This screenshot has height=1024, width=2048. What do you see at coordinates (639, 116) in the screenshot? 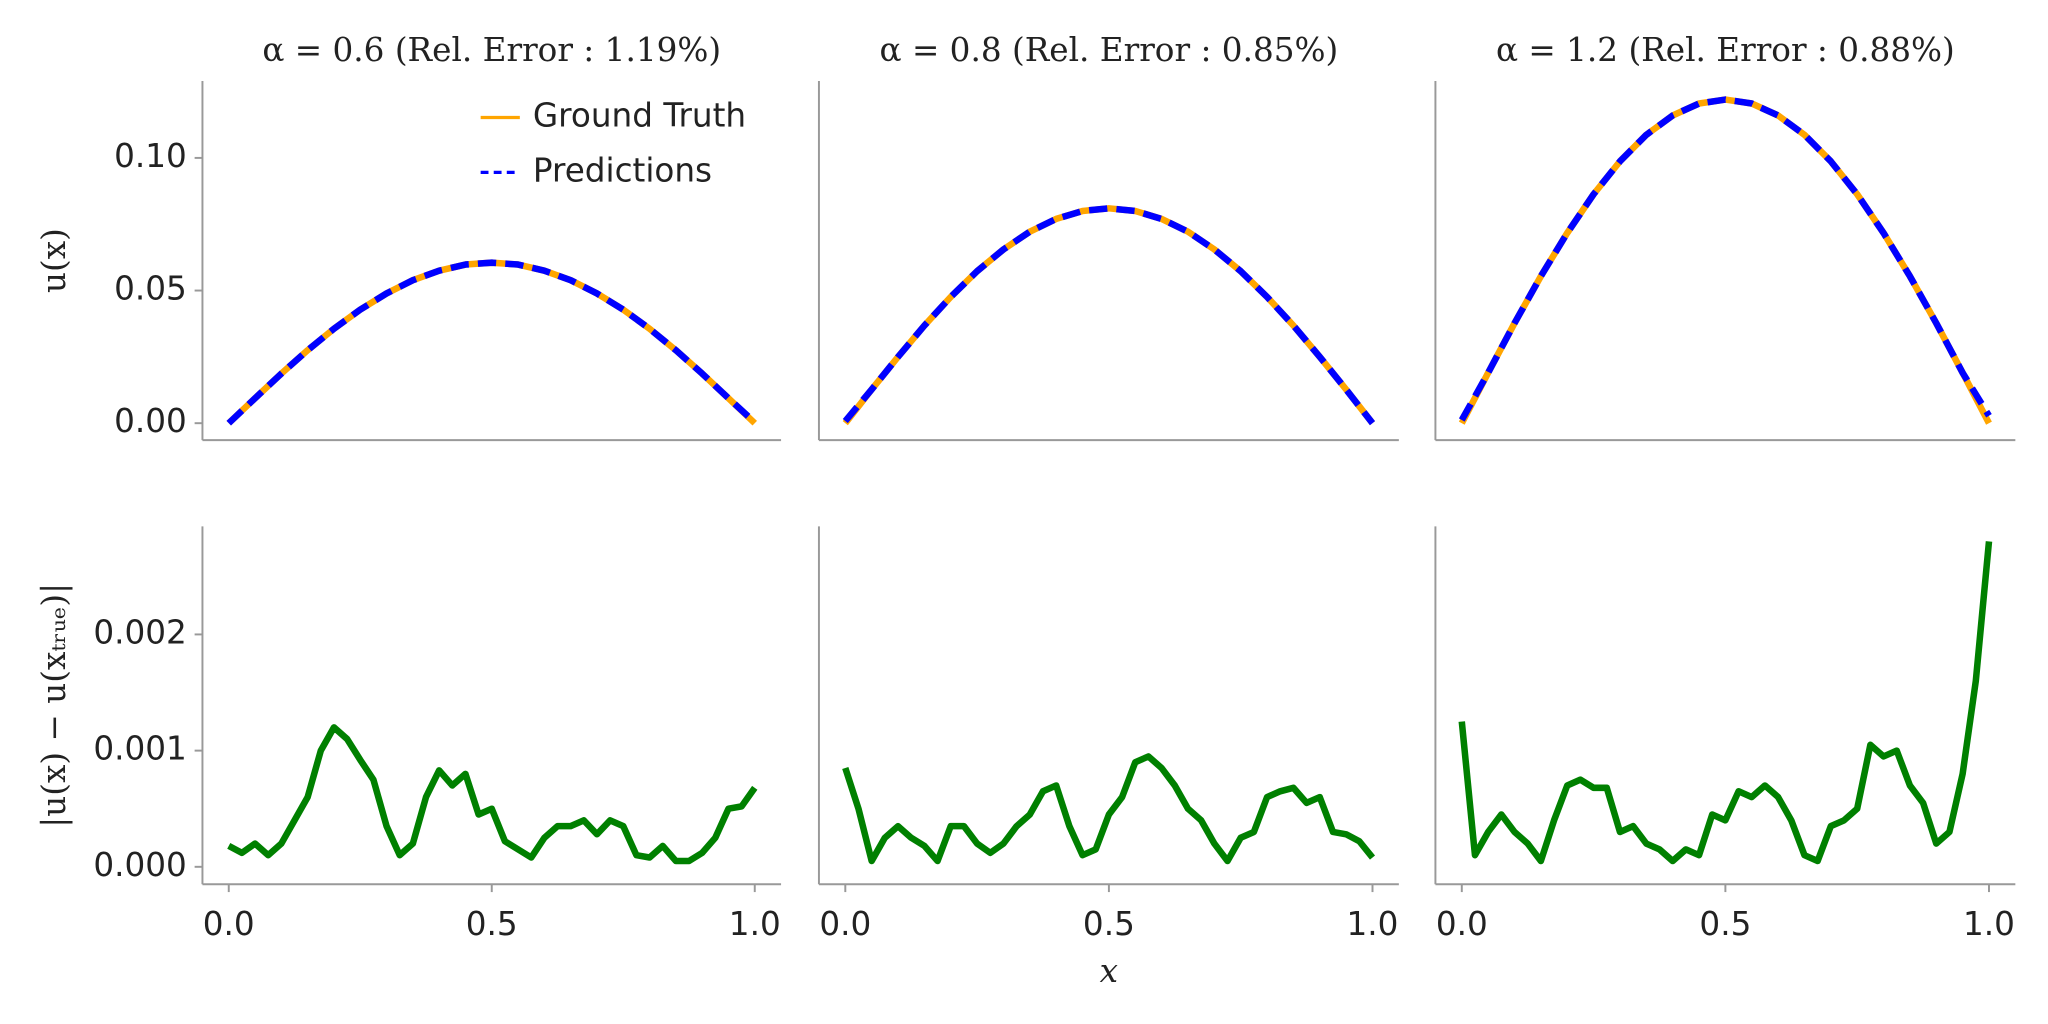
I see `legend-label: Ground Truth` at bounding box center [639, 116].